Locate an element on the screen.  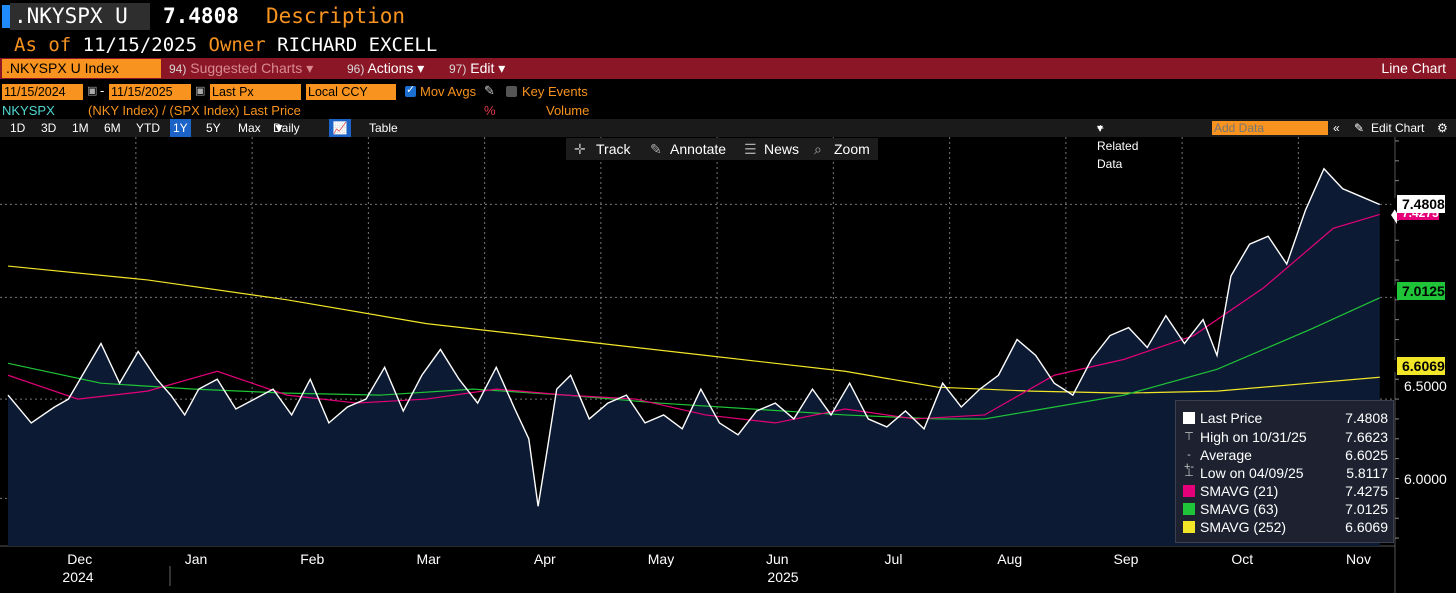
legend-sma63: SMAVG (63) 7.0125 is located at coordinates (1285, 509).